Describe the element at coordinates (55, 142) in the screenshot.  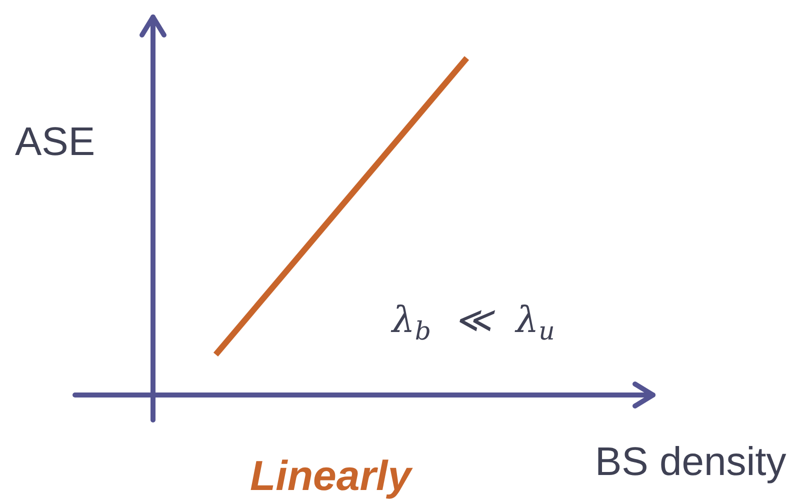
I see `y-axis-title: ASE` at that location.